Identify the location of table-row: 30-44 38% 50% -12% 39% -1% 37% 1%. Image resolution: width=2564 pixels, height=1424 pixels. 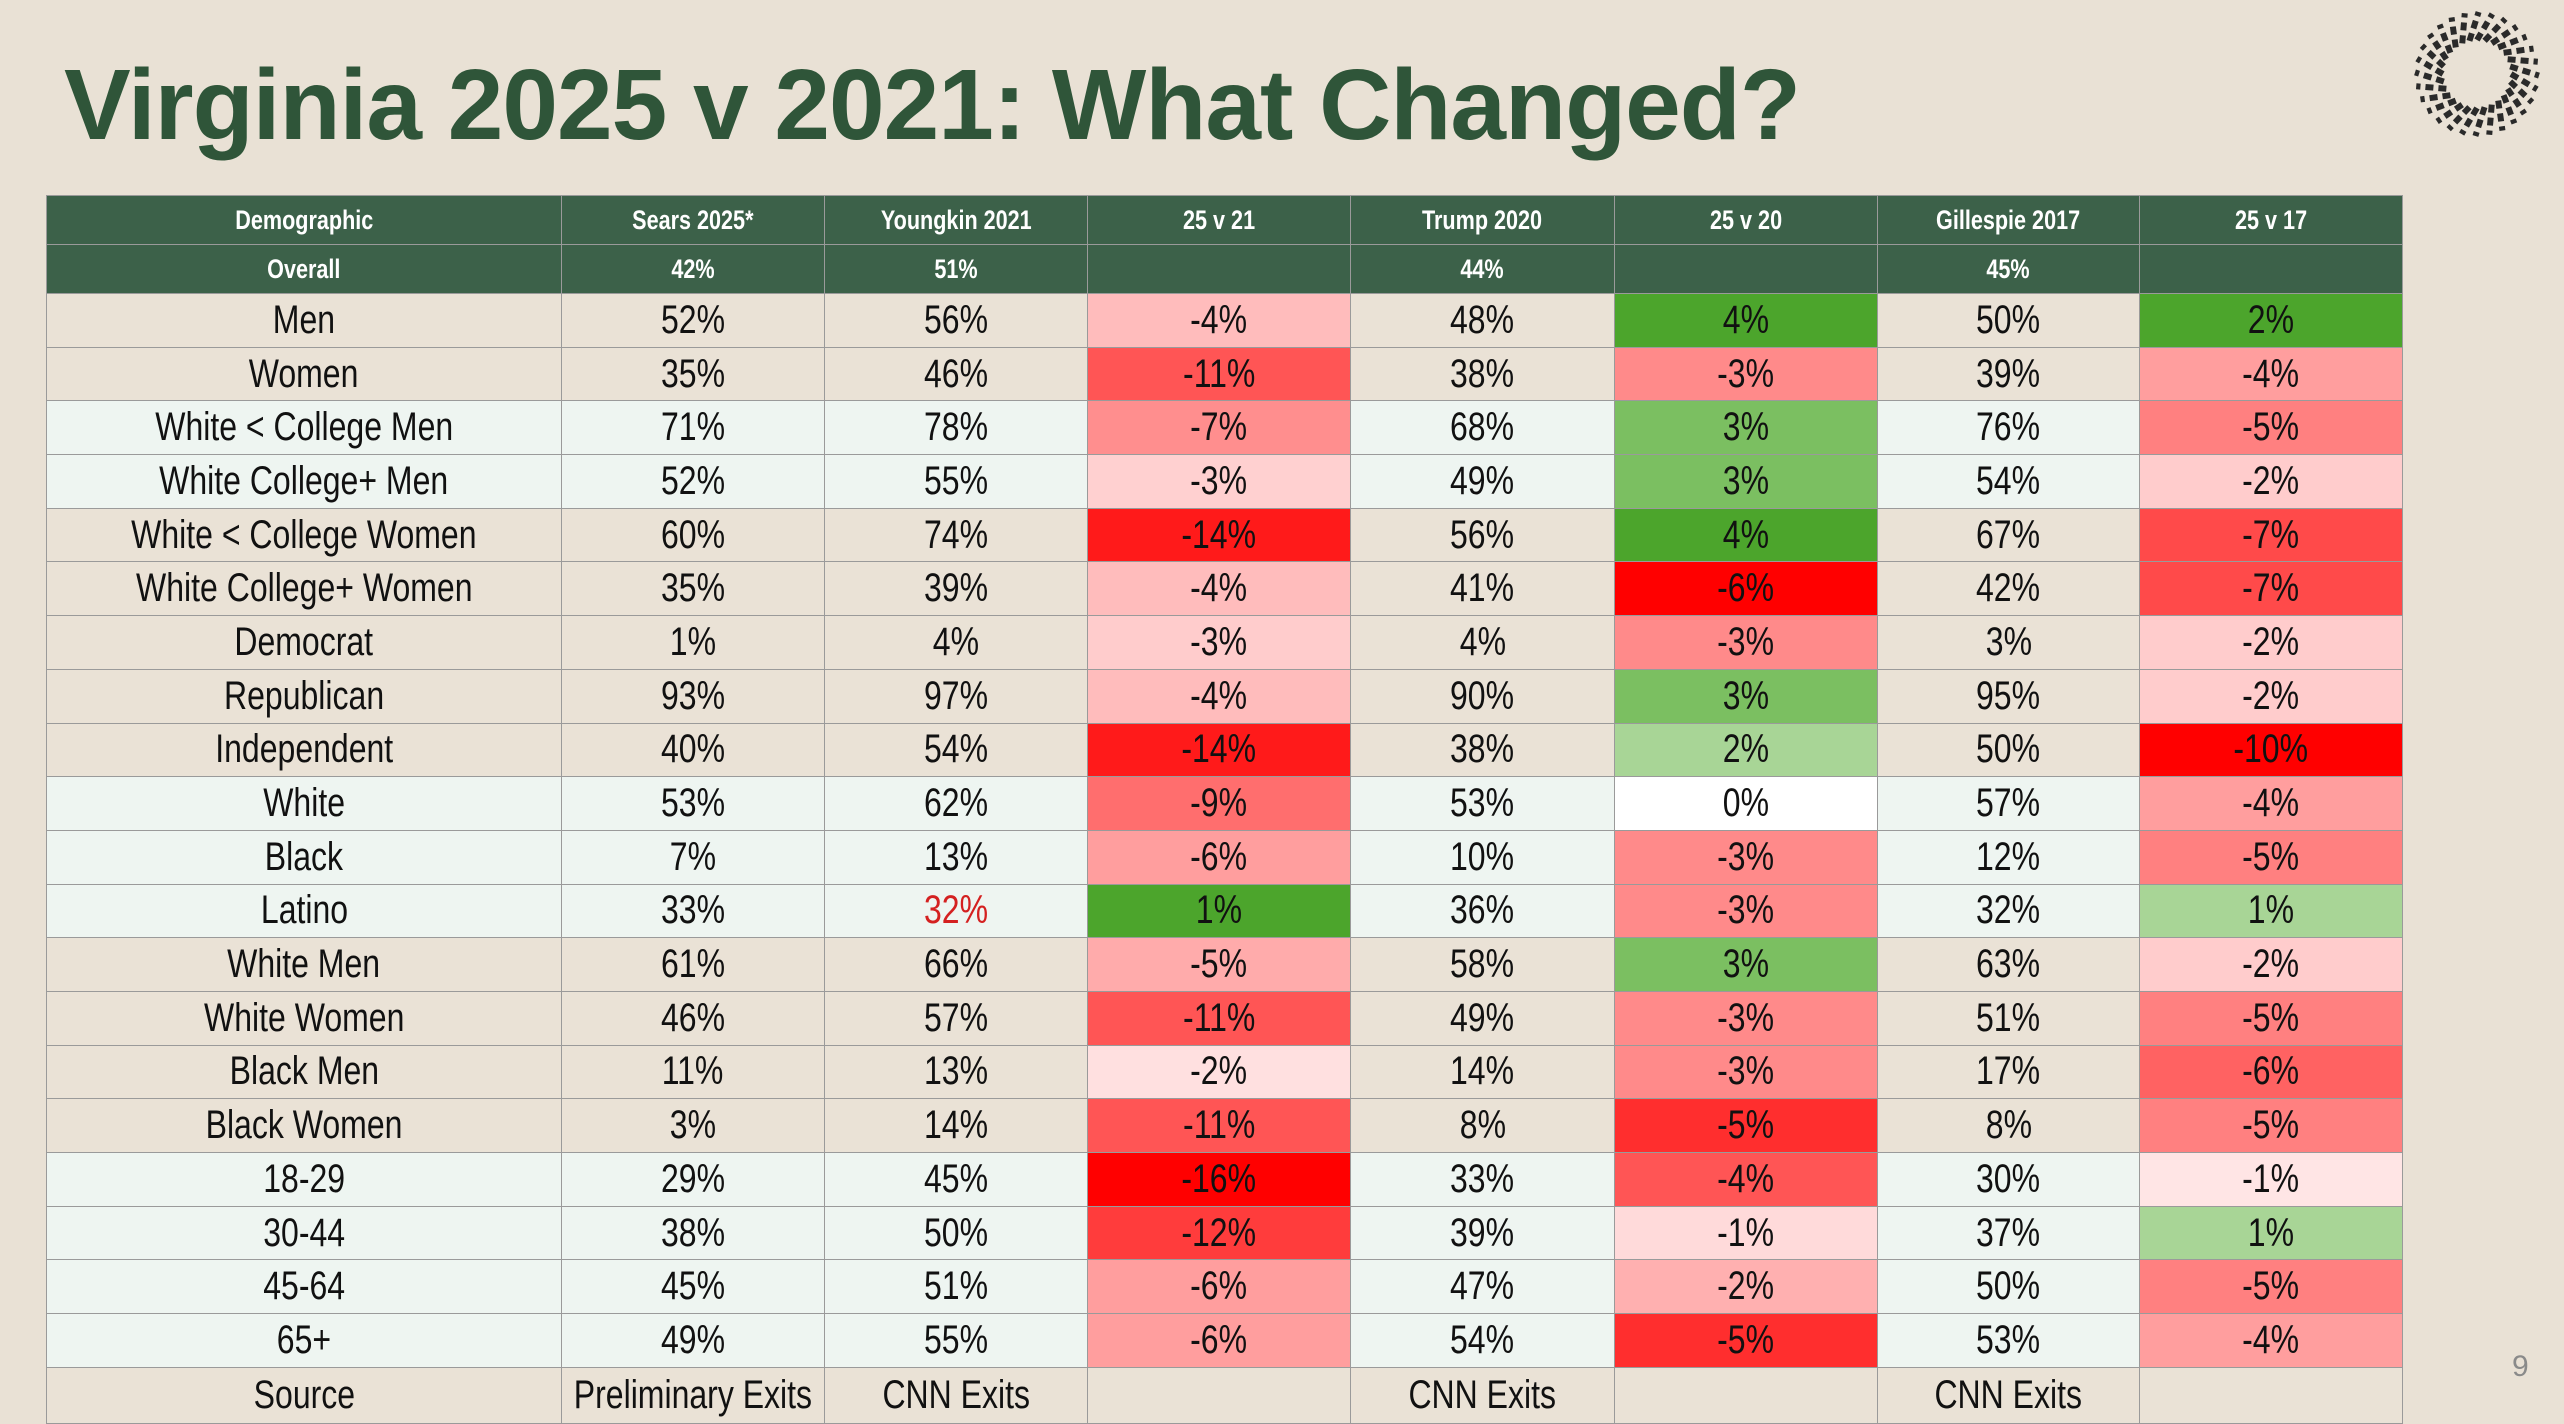
(1224, 1233).